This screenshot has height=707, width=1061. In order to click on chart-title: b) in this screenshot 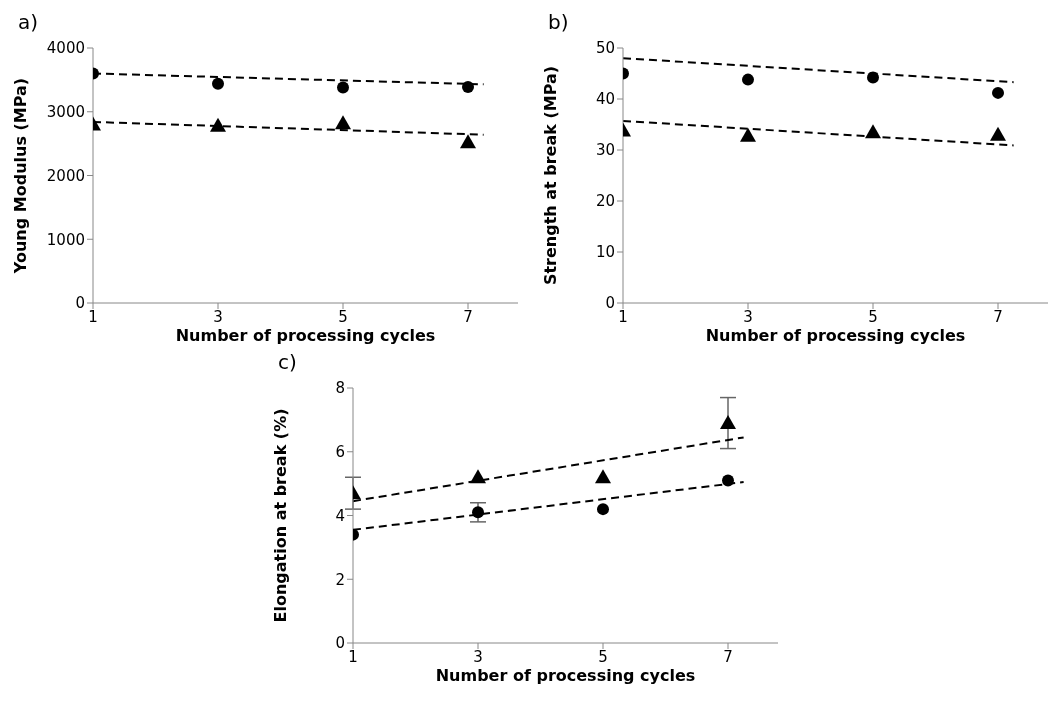, I will do `click(558, 22)`.